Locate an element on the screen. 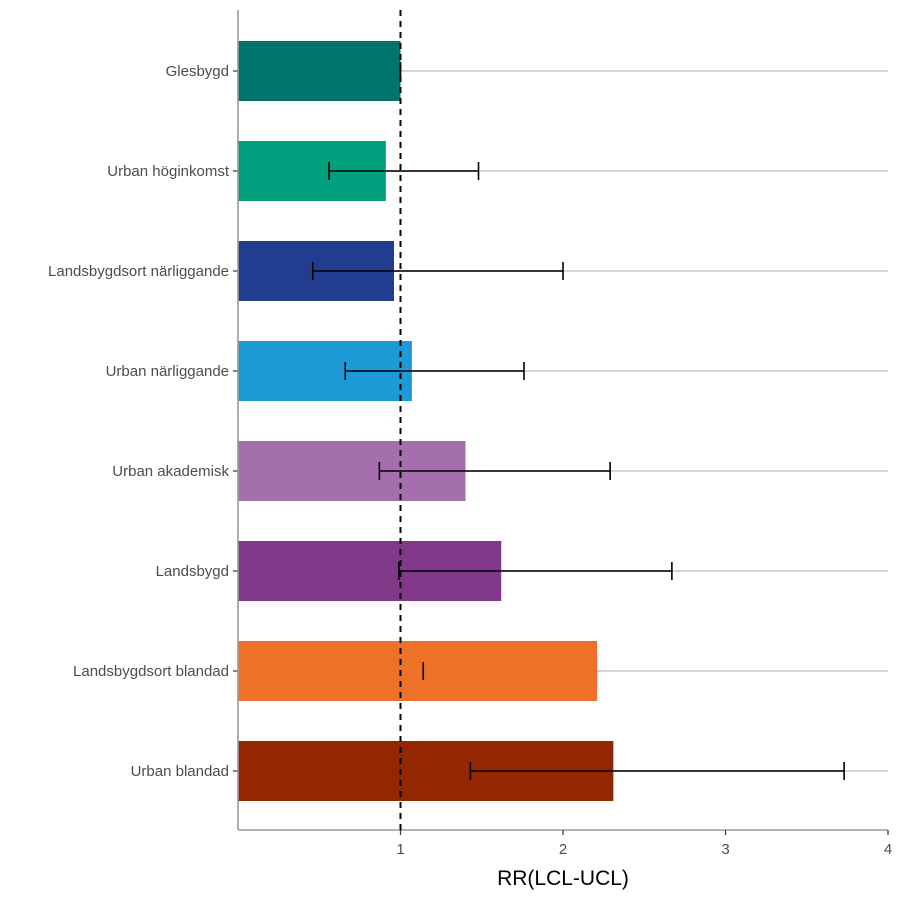 The height and width of the screenshot is (900, 900). x-tick-label-3: 3 is located at coordinates (725, 849).